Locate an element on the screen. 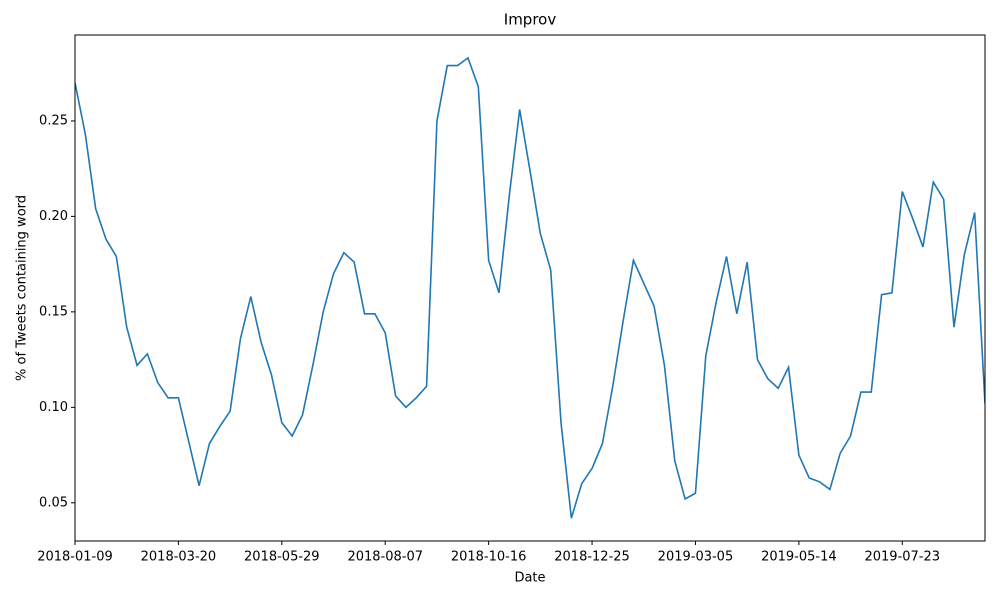 This screenshot has height=600, width=1000. y-tick-label: 0.05 is located at coordinates (53, 502).